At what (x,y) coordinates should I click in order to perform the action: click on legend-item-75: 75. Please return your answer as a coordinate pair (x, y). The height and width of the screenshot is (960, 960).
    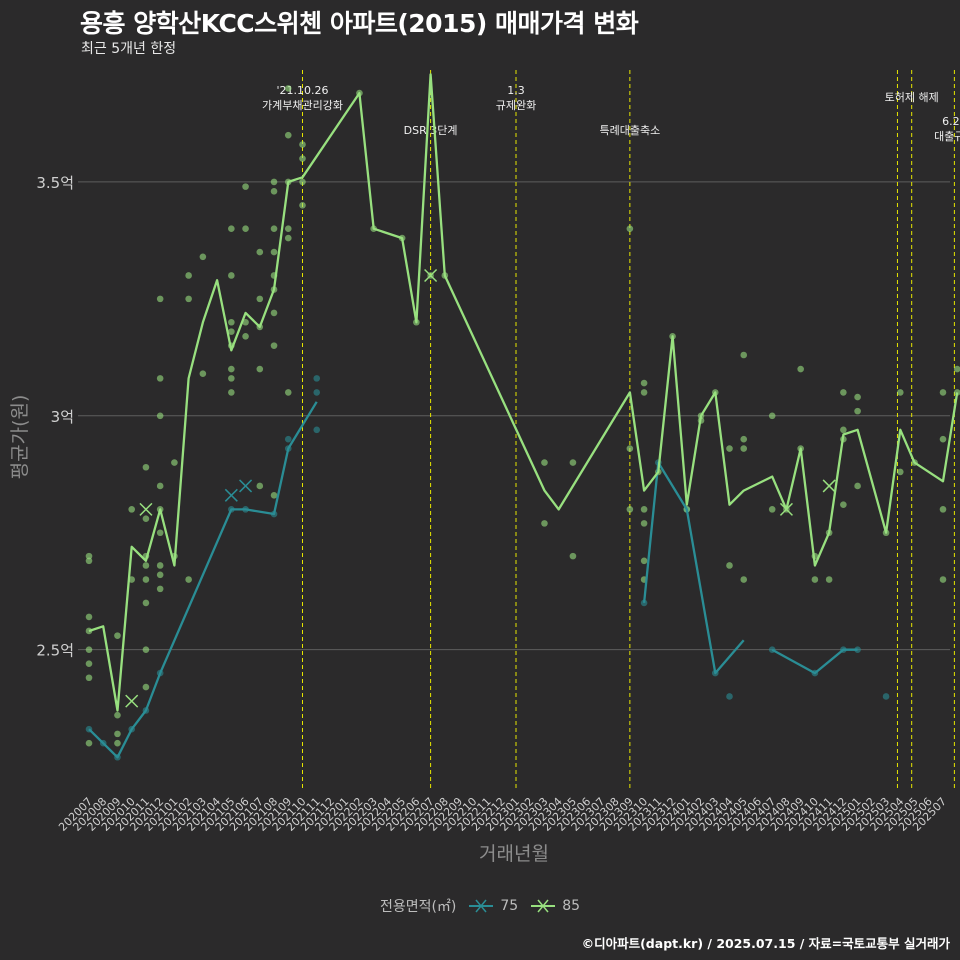
    Looking at the image, I should click on (493, 906).